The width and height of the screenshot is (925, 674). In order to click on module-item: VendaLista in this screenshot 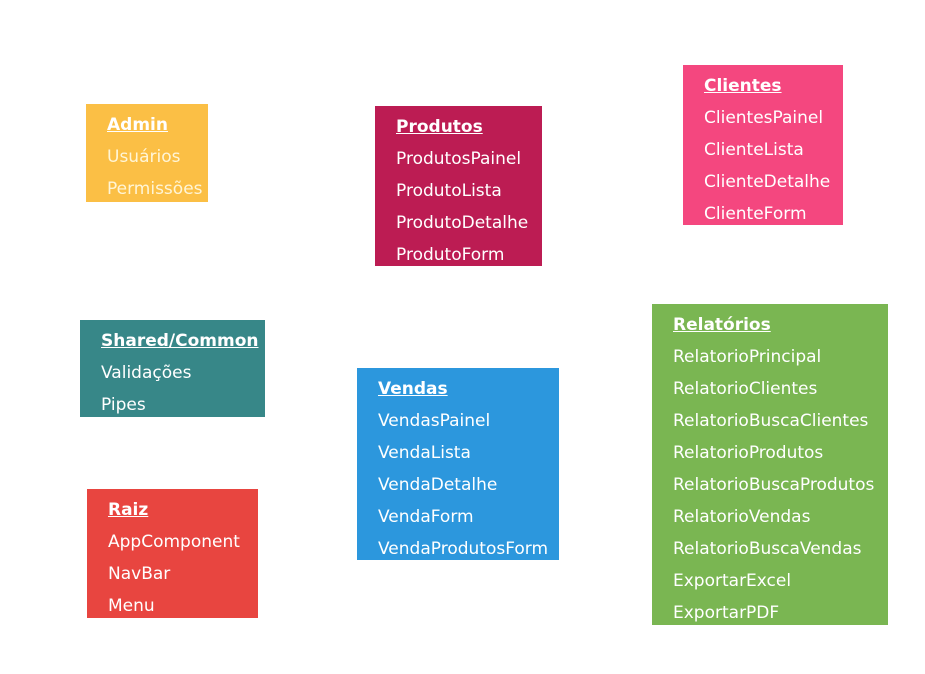, I will do `click(424, 453)`.